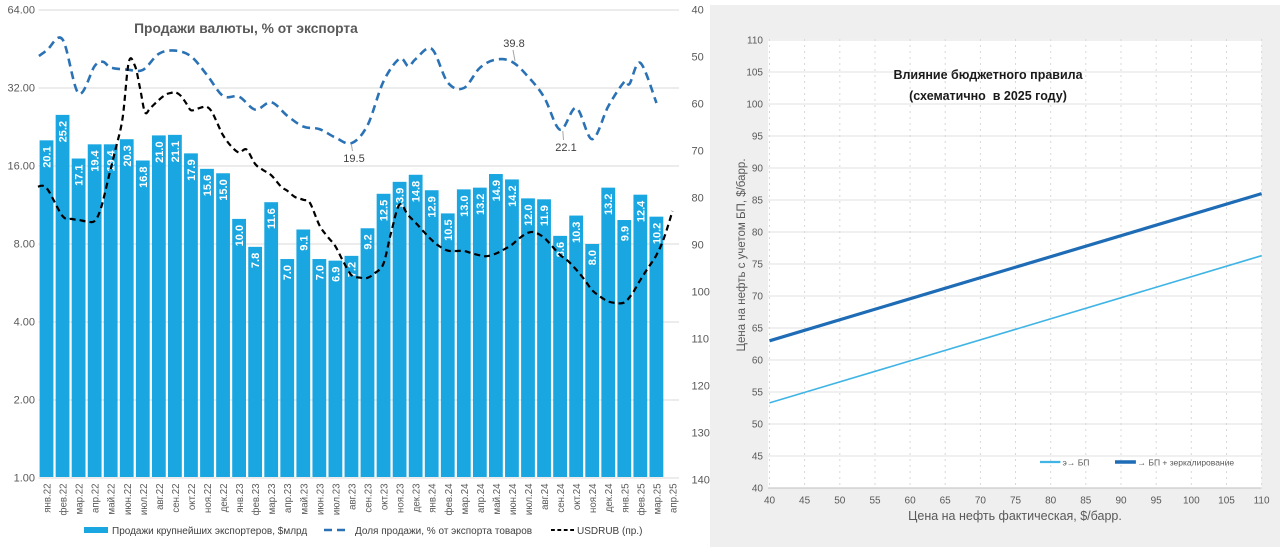 The height and width of the screenshot is (552, 1280). Describe the element at coordinates (609, 497) in the screenshot. I see `svg-text: дек.24` at that location.